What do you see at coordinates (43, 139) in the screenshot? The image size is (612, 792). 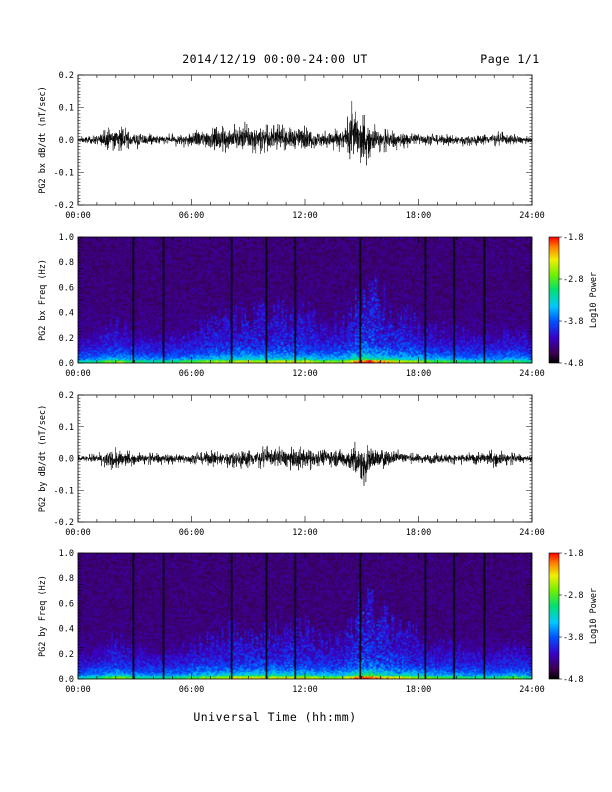 I see `y-axis-title: PG2 bx dB/dt (nT/sec)` at bounding box center [43, 139].